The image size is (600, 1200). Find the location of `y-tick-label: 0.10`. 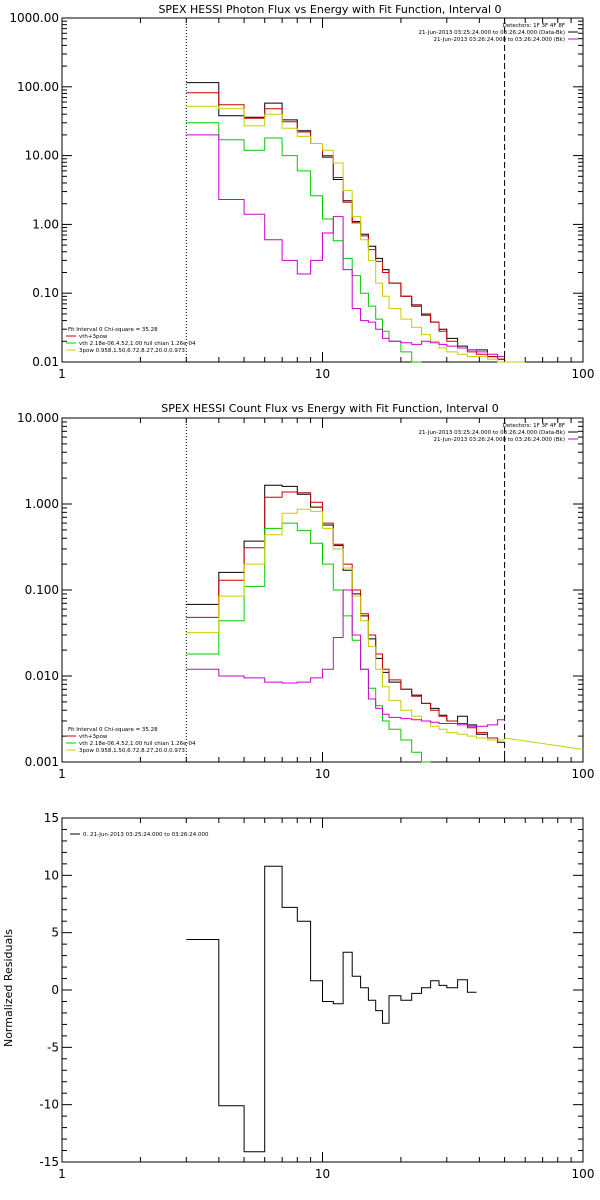

y-tick-label: 0.10 is located at coordinates (45, 293).